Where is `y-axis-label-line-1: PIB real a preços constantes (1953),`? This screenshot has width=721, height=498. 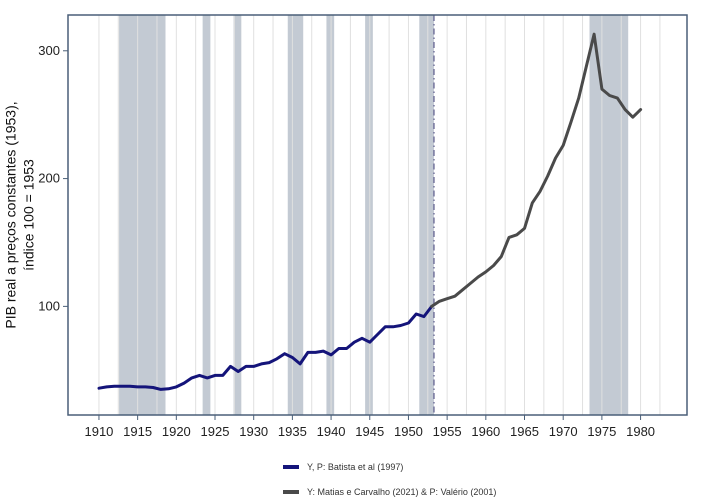
y-axis-label-line-1: PIB real a preços constantes (1953), is located at coordinates (11, 214).